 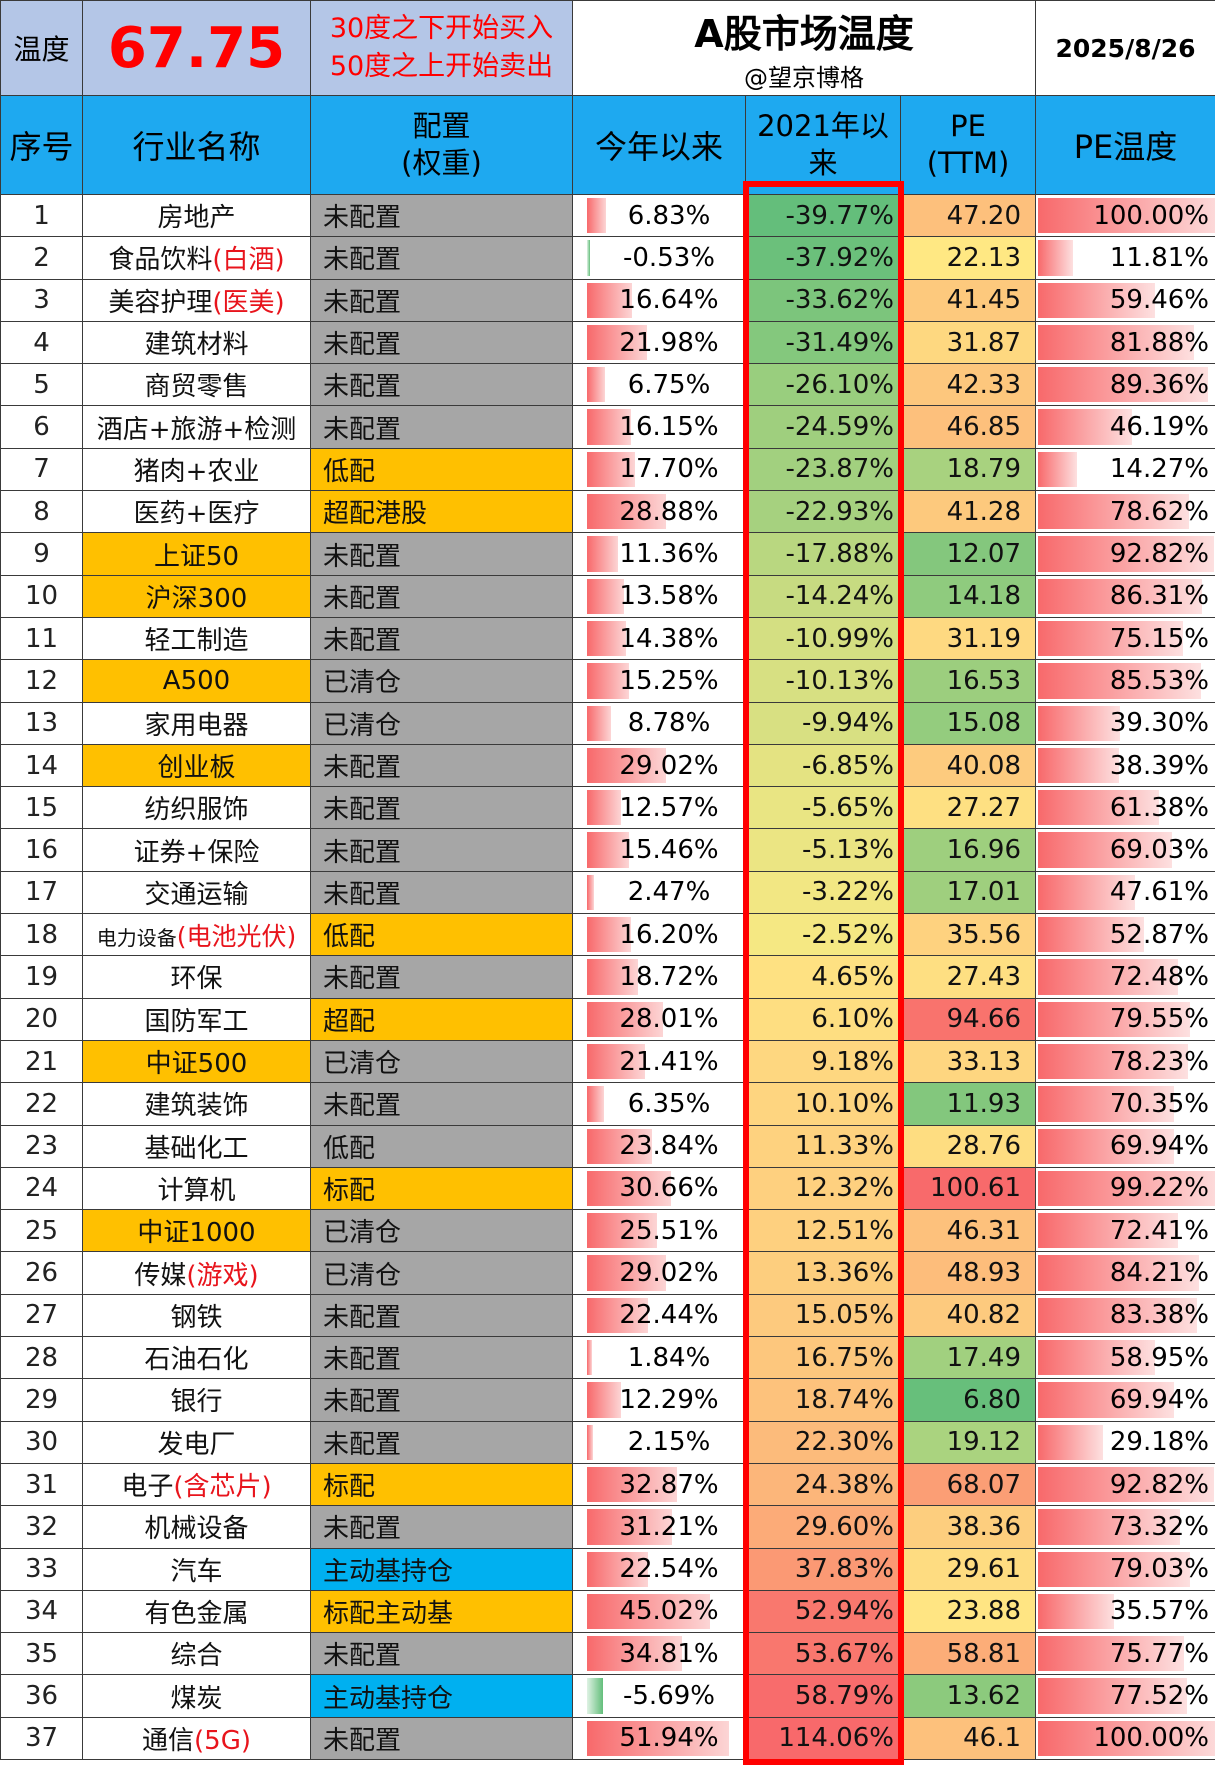 What do you see at coordinates (1159, 638) in the screenshot?
I see `pe-temperature-value: 75.15%` at bounding box center [1159, 638].